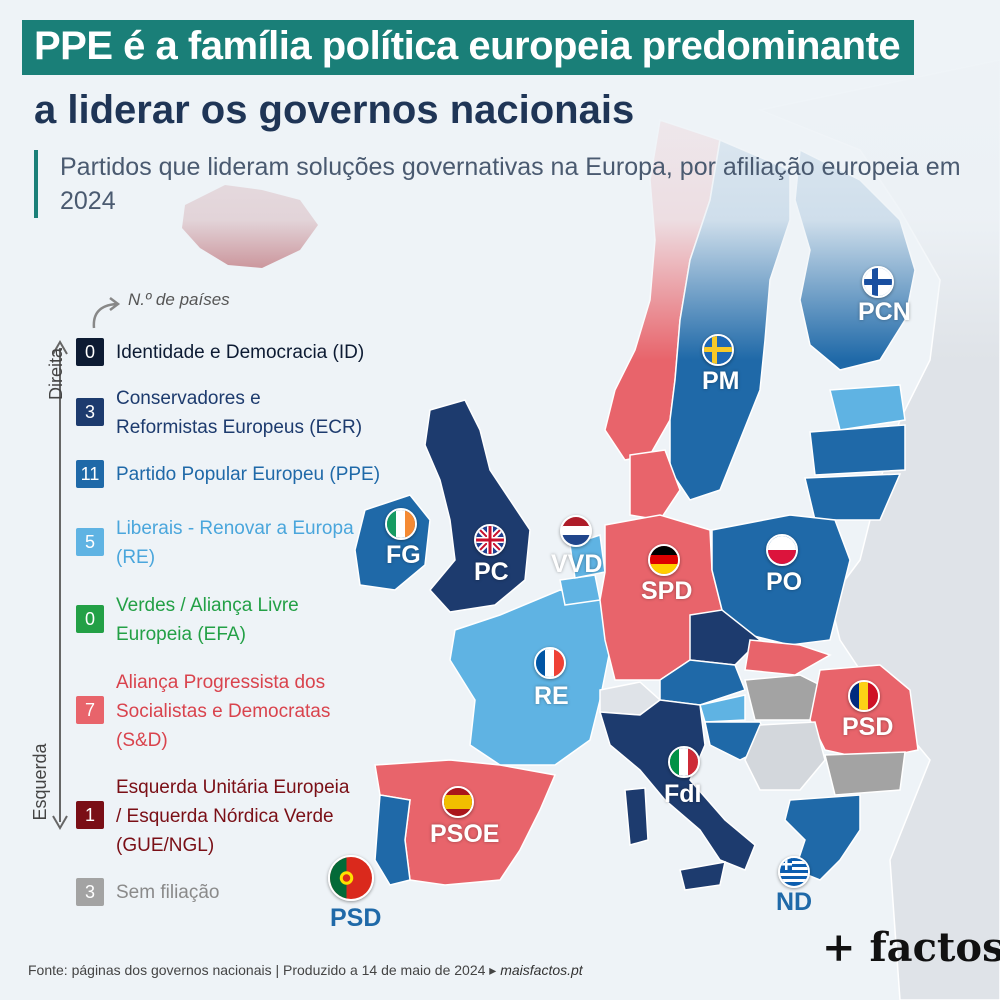  Describe the element at coordinates (667, 591) in the screenshot. I see `label-germany: SPD` at that location.